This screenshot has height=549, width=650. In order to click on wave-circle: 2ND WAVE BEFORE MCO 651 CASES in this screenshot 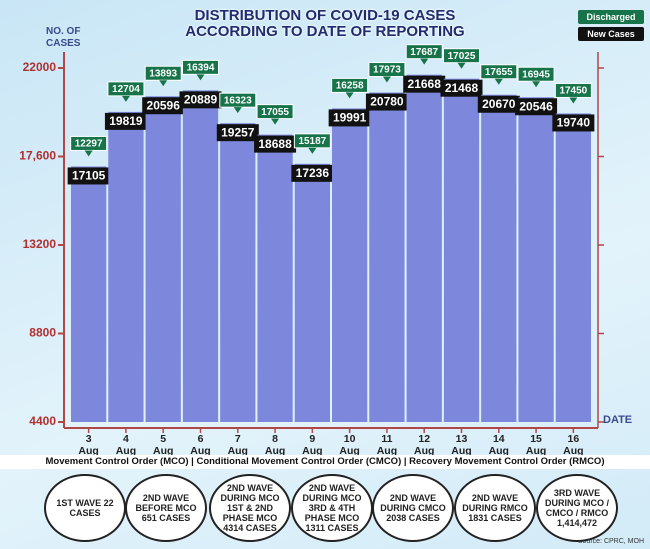, I will do `click(166, 508)`.